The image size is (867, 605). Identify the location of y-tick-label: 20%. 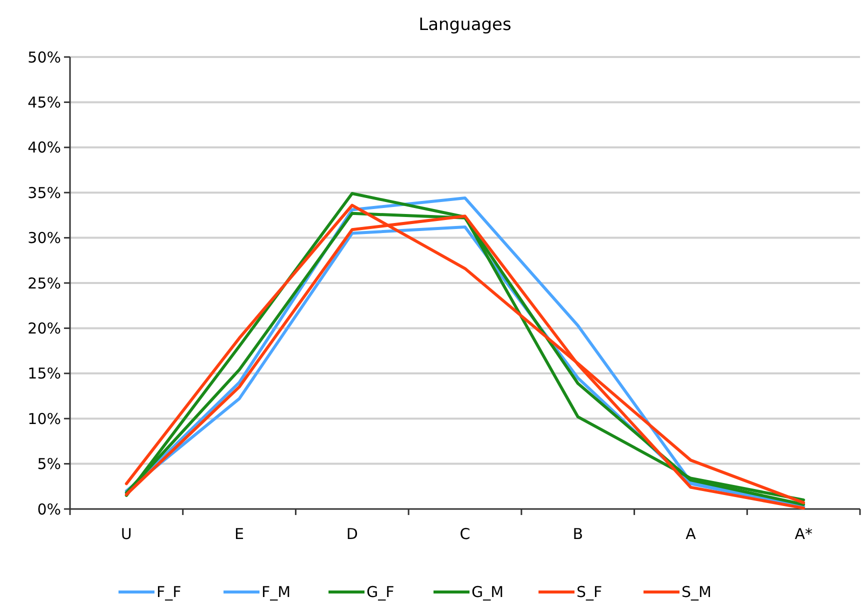
(44, 328).